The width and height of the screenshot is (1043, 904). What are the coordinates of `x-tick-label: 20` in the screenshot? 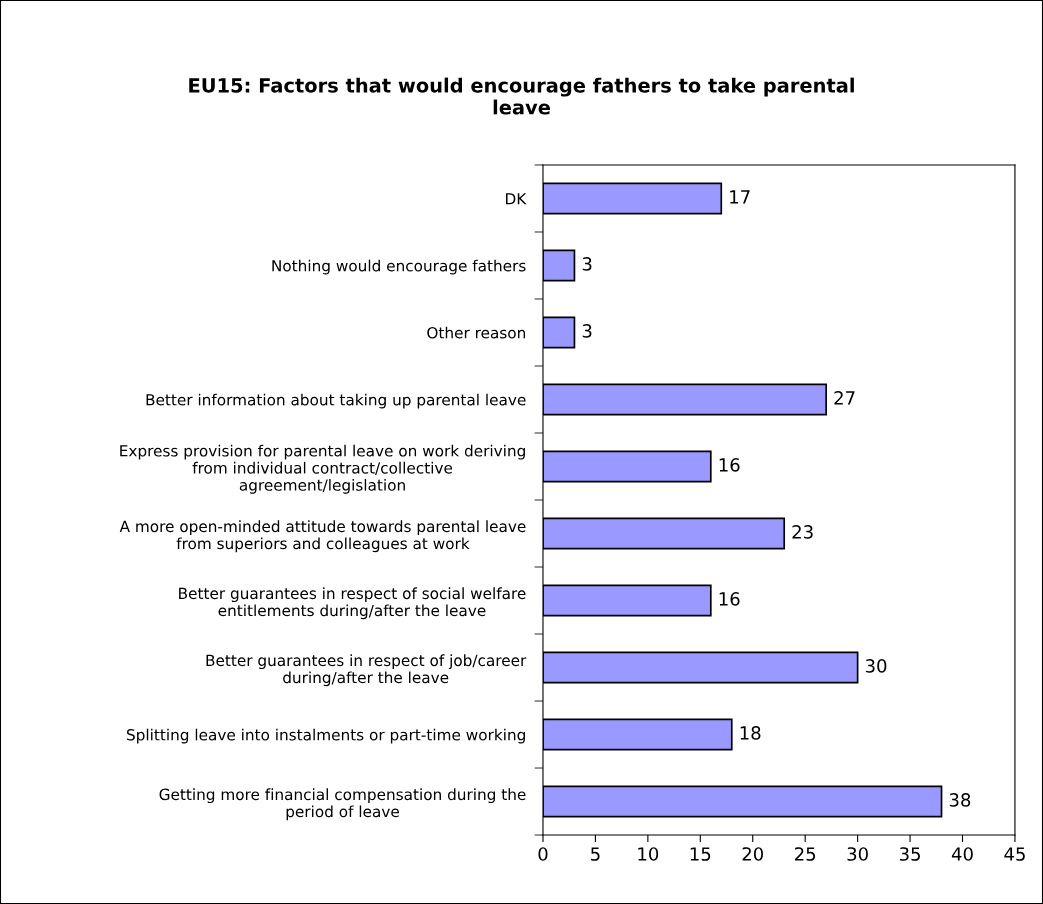 It's located at (753, 854).